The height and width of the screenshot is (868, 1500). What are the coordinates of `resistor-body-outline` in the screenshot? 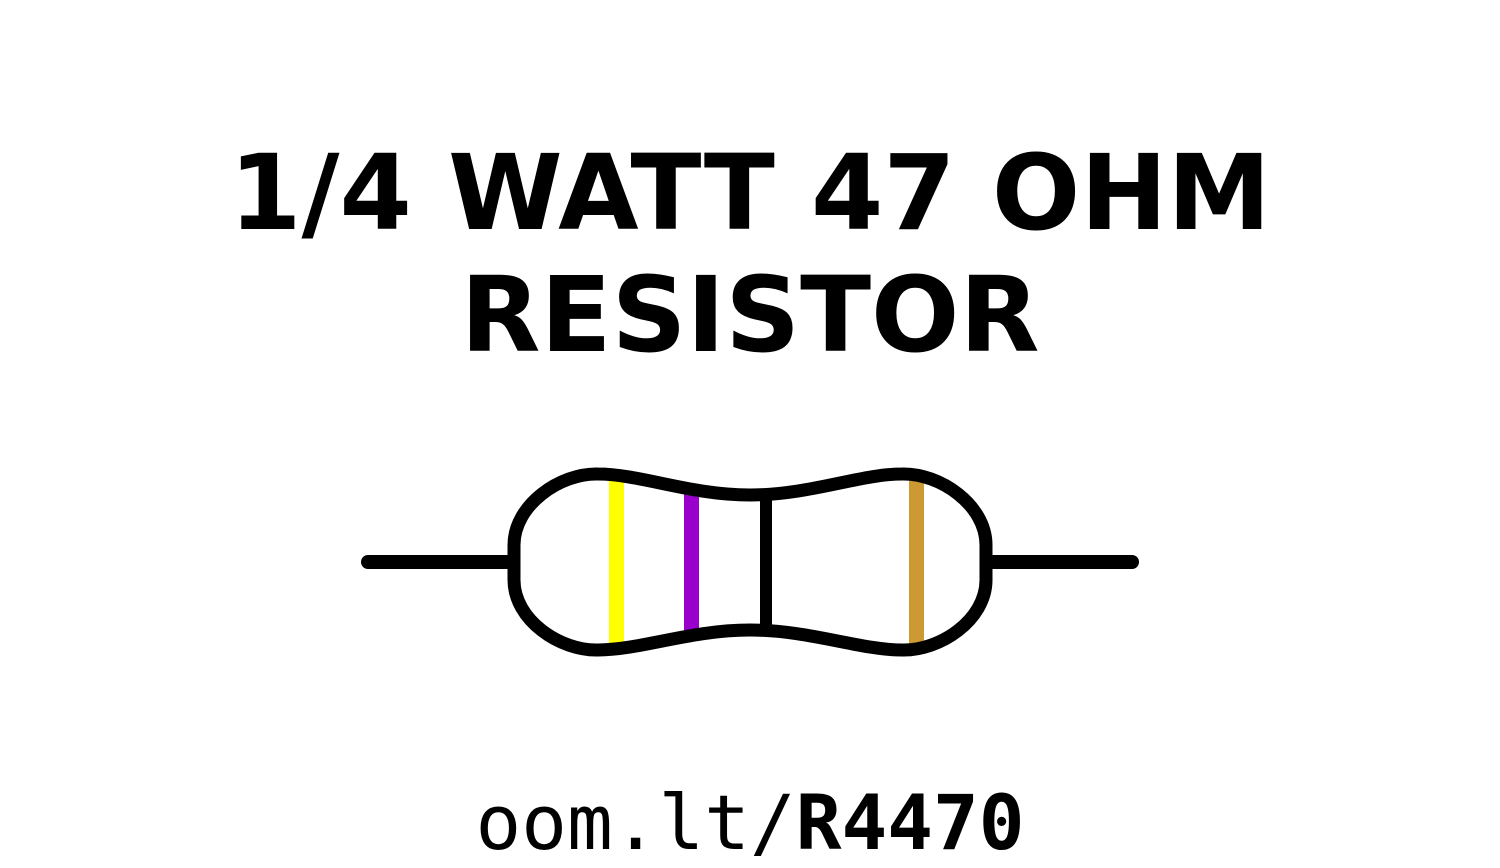 It's located at (750, 562).